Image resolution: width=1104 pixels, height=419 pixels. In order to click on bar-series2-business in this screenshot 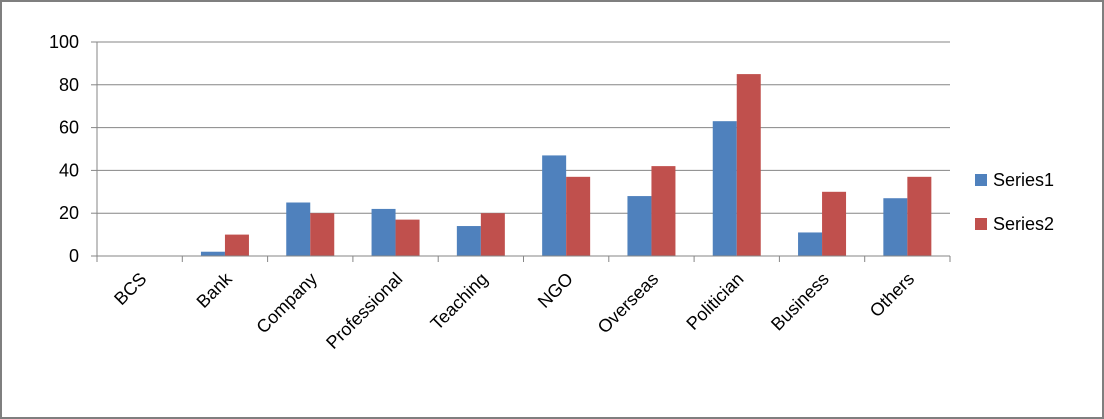, I will do `click(834, 223)`.